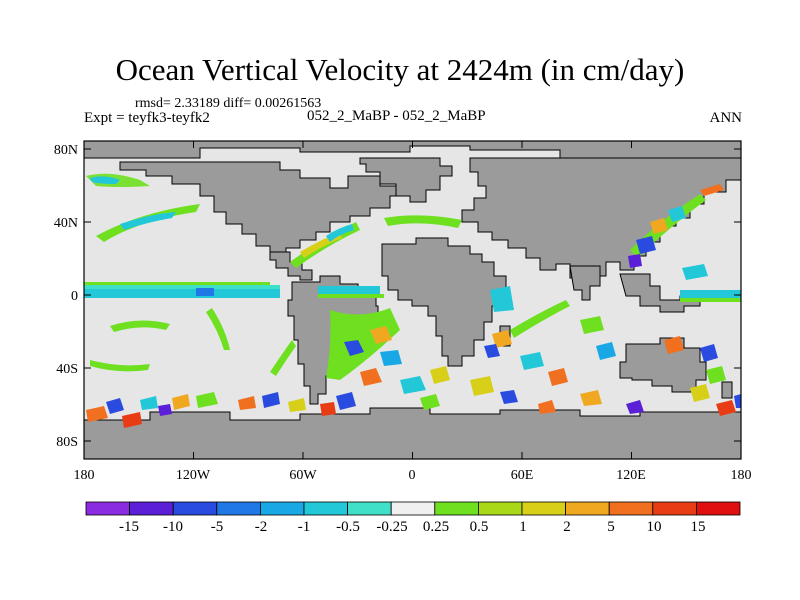 The width and height of the screenshot is (800, 600). I want to click on lon-tick-label: 120W, so click(193, 475).